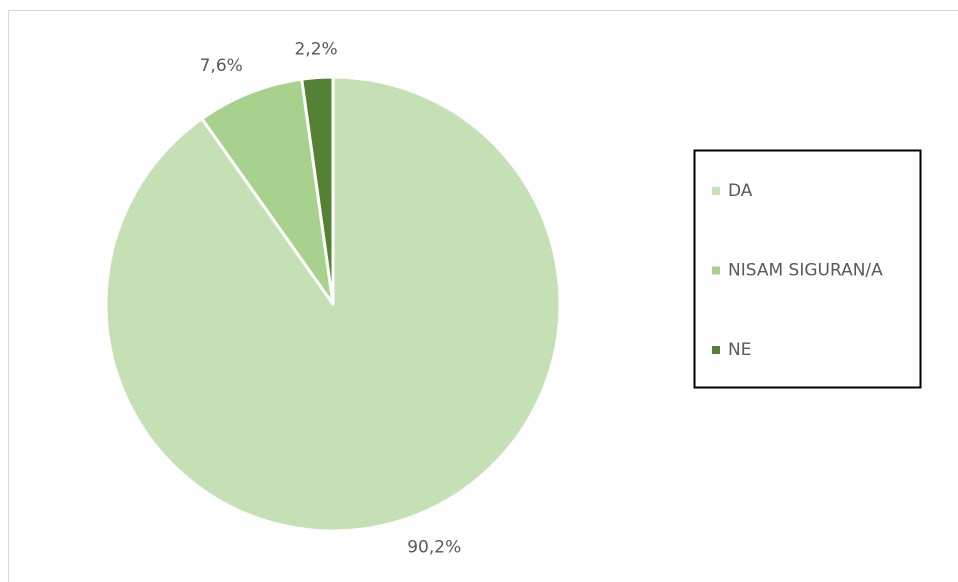 This screenshot has height=582, width=958. Describe the element at coordinates (740, 191) in the screenshot. I see `legend-label: DA` at that location.